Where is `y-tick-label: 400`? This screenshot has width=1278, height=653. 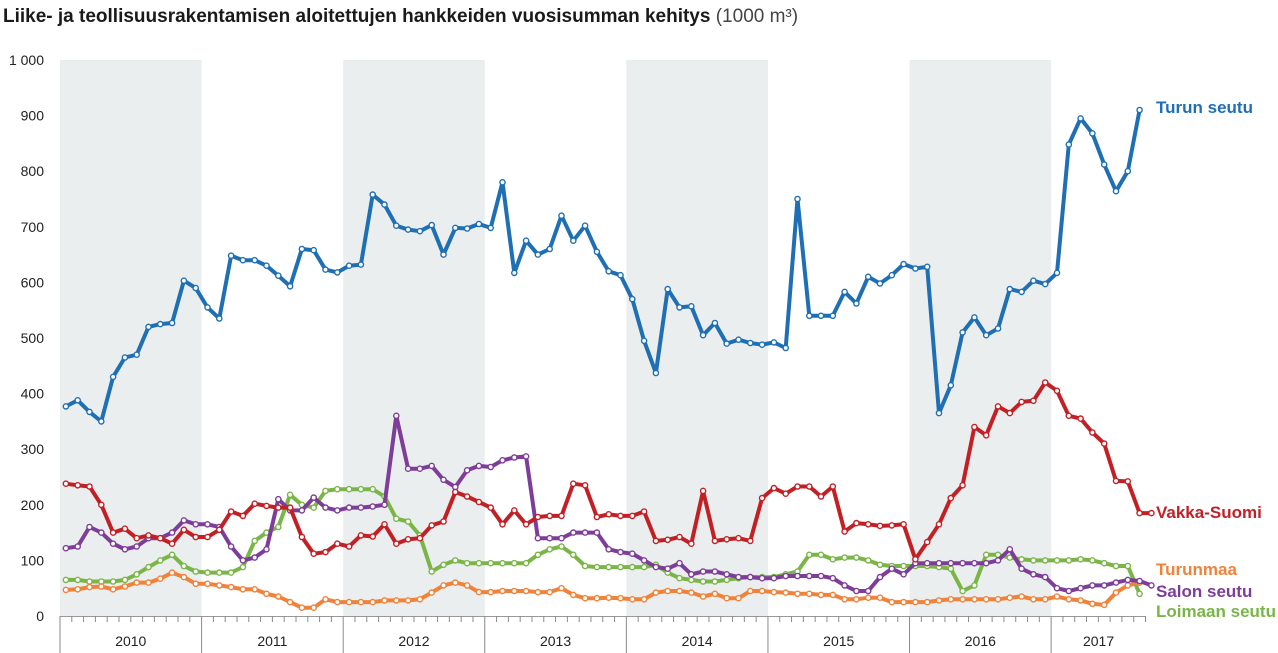
y-tick-label: 400 is located at coordinates (33, 394).